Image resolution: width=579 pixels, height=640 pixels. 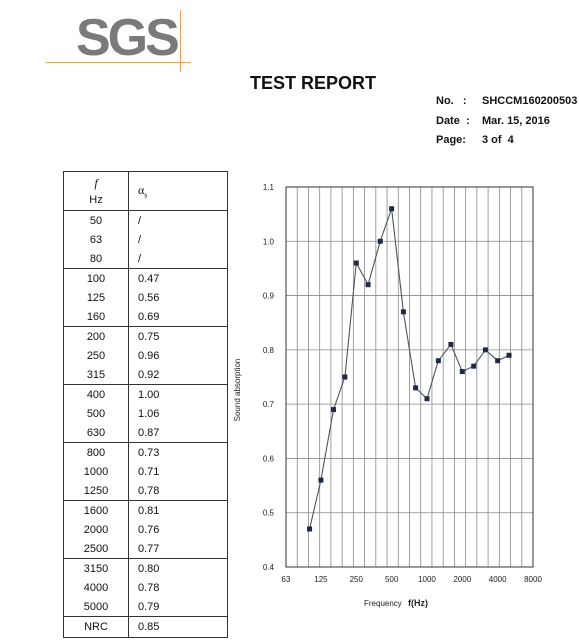 What do you see at coordinates (269, 404) in the screenshot?
I see `y-tick-label: 0.7` at bounding box center [269, 404].